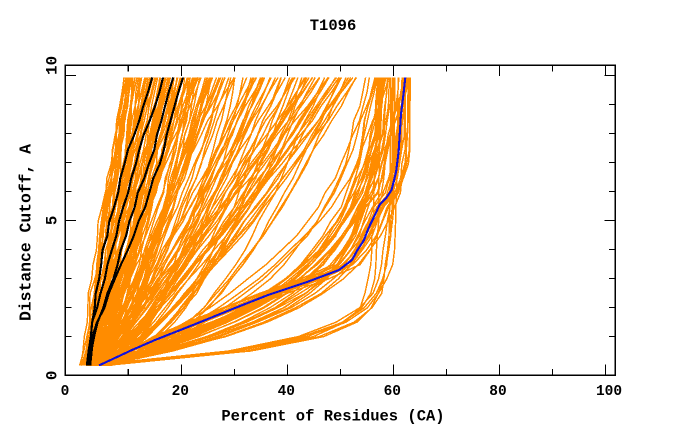 Image resolution: width=680 pixels, height=440 pixels. I want to click on svg-text: 80, so click(497, 392).